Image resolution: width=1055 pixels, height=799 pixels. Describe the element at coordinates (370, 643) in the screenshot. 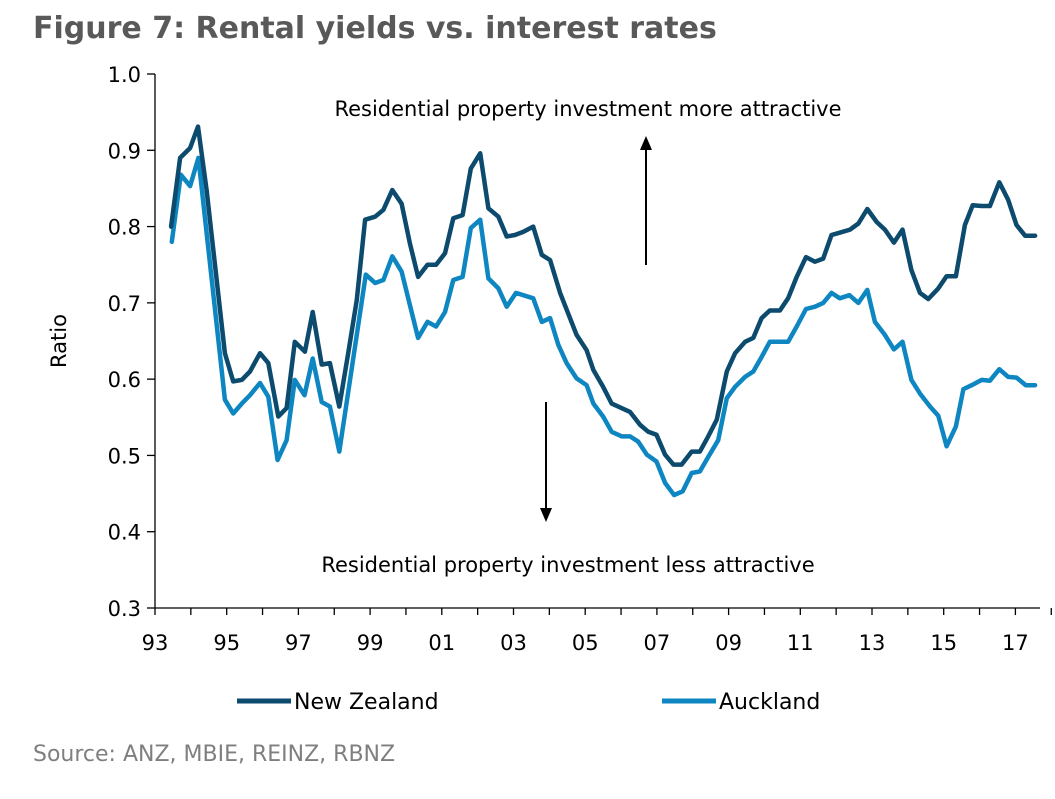

I see `x-tick-label: 99` at that location.